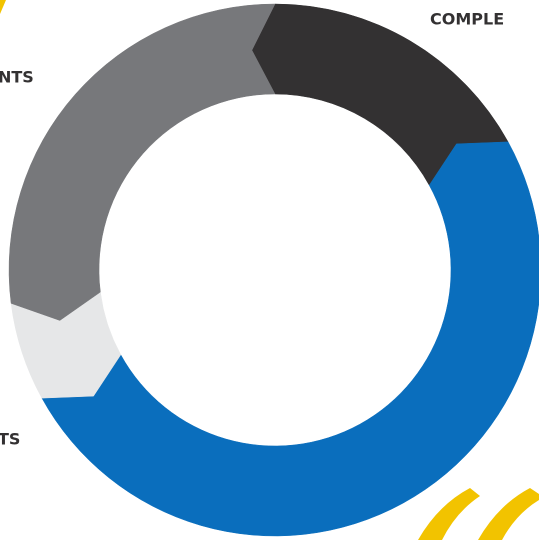  What do you see at coordinates (17, 77) in the screenshot?
I see `segment-label: NTS` at bounding box center [17, 77].